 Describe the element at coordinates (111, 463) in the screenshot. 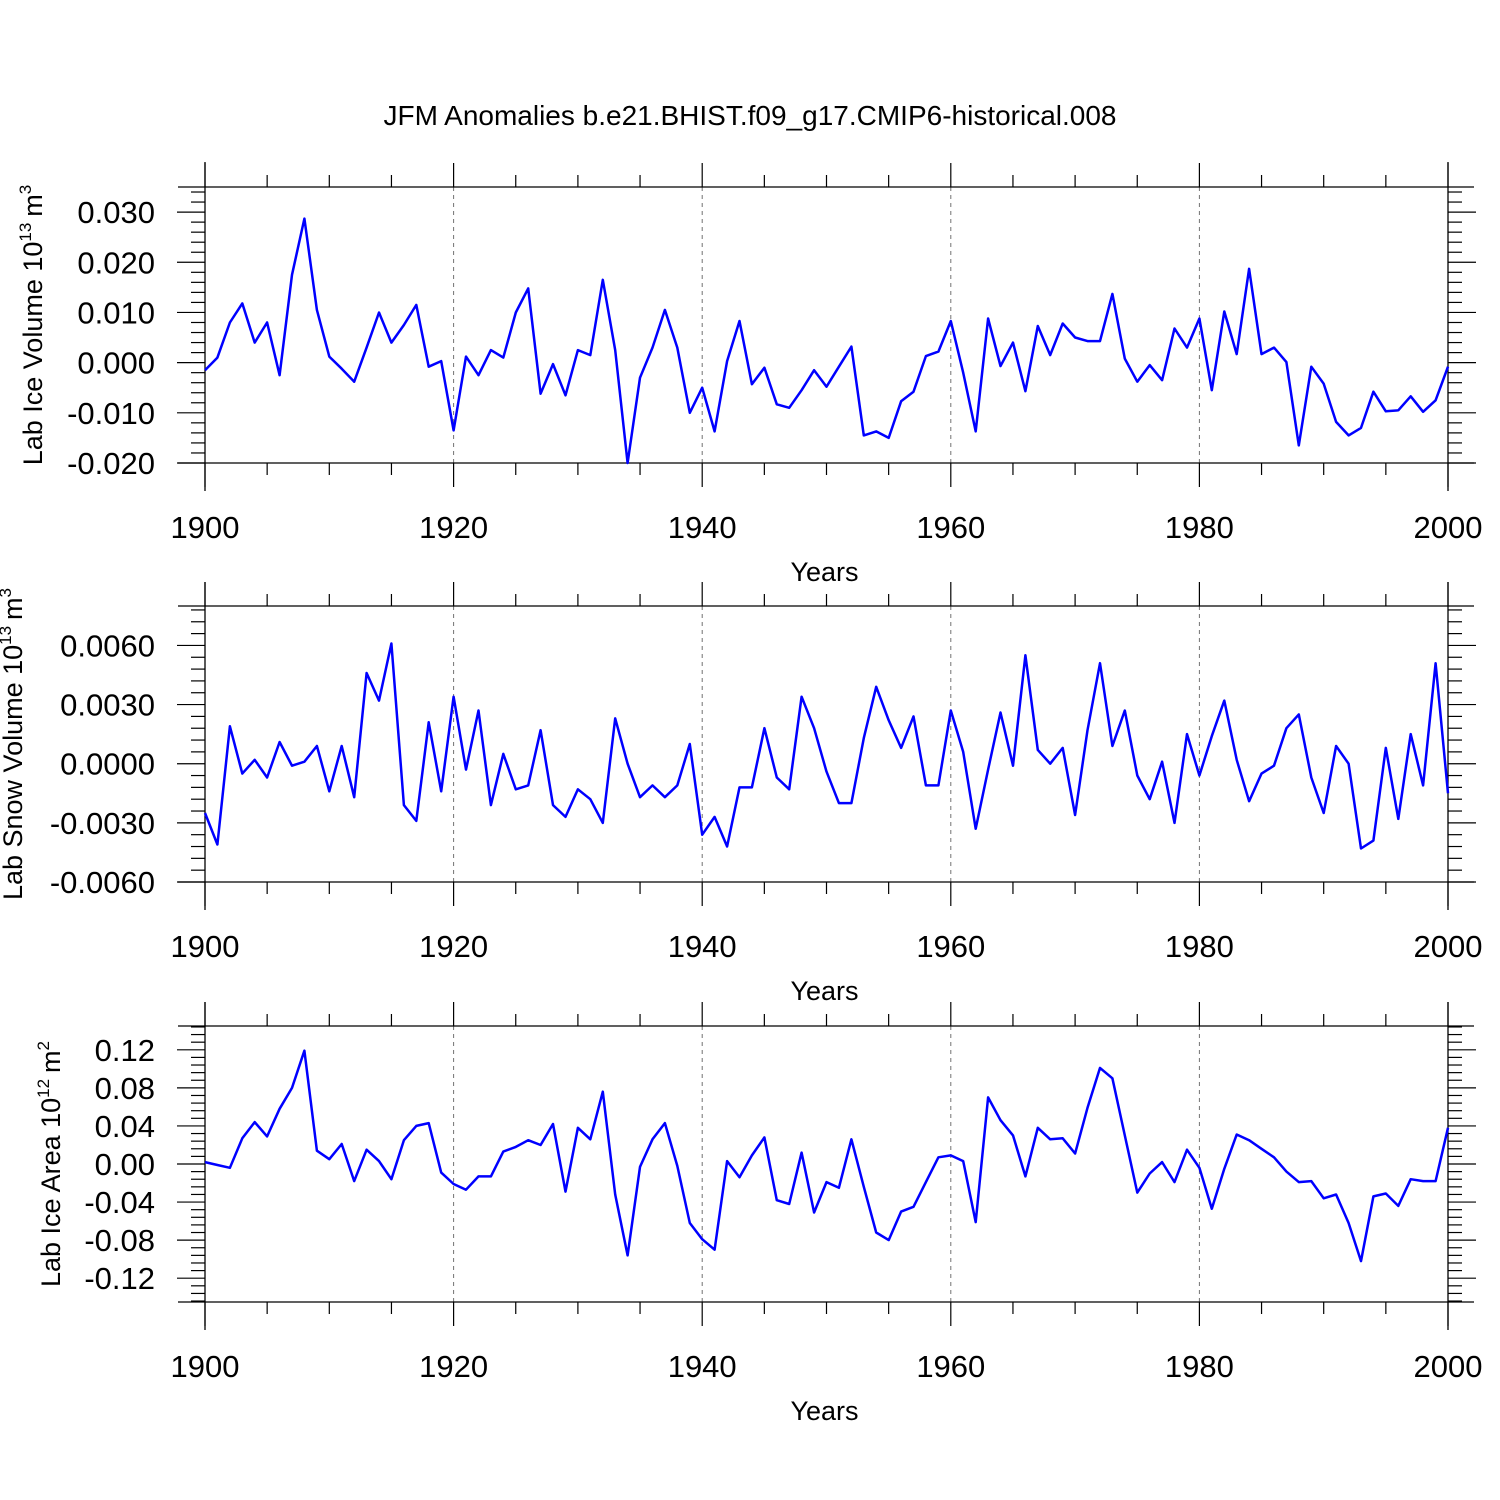

I see `y-tick-label: -0.020` at that location.